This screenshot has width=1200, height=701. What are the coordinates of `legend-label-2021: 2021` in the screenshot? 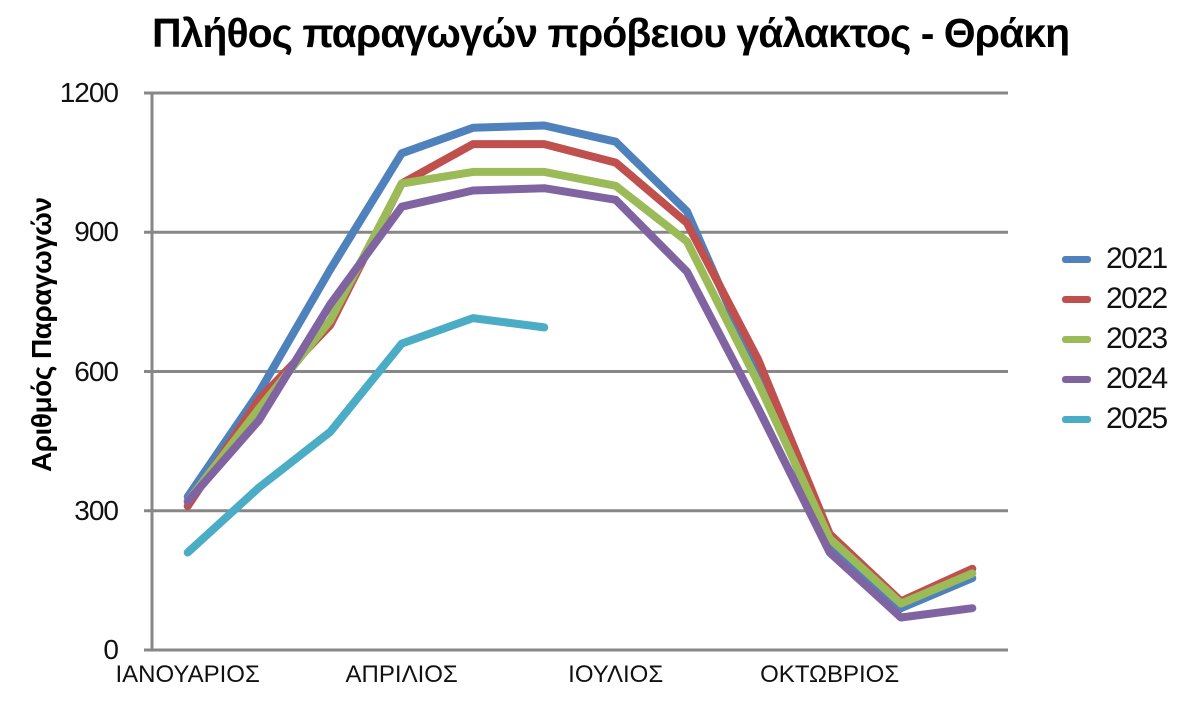 It's located at (1137, 258).